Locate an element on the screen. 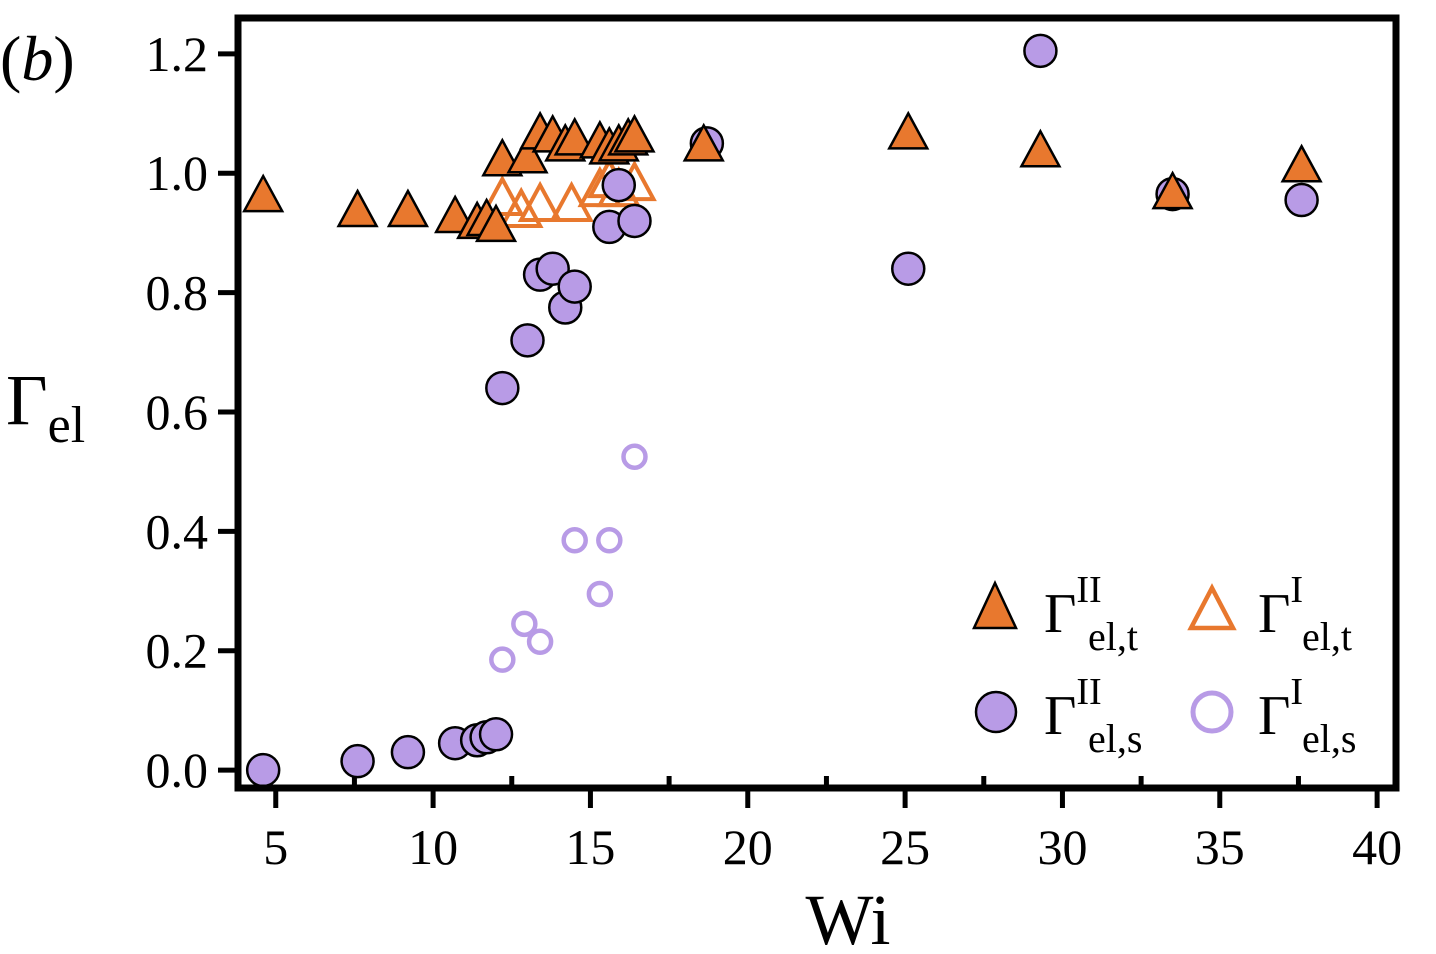 This screenshot has height=954, width=1436. legend-label-el-s-i-symbol: Γ is located at coordinates (1274, 716).